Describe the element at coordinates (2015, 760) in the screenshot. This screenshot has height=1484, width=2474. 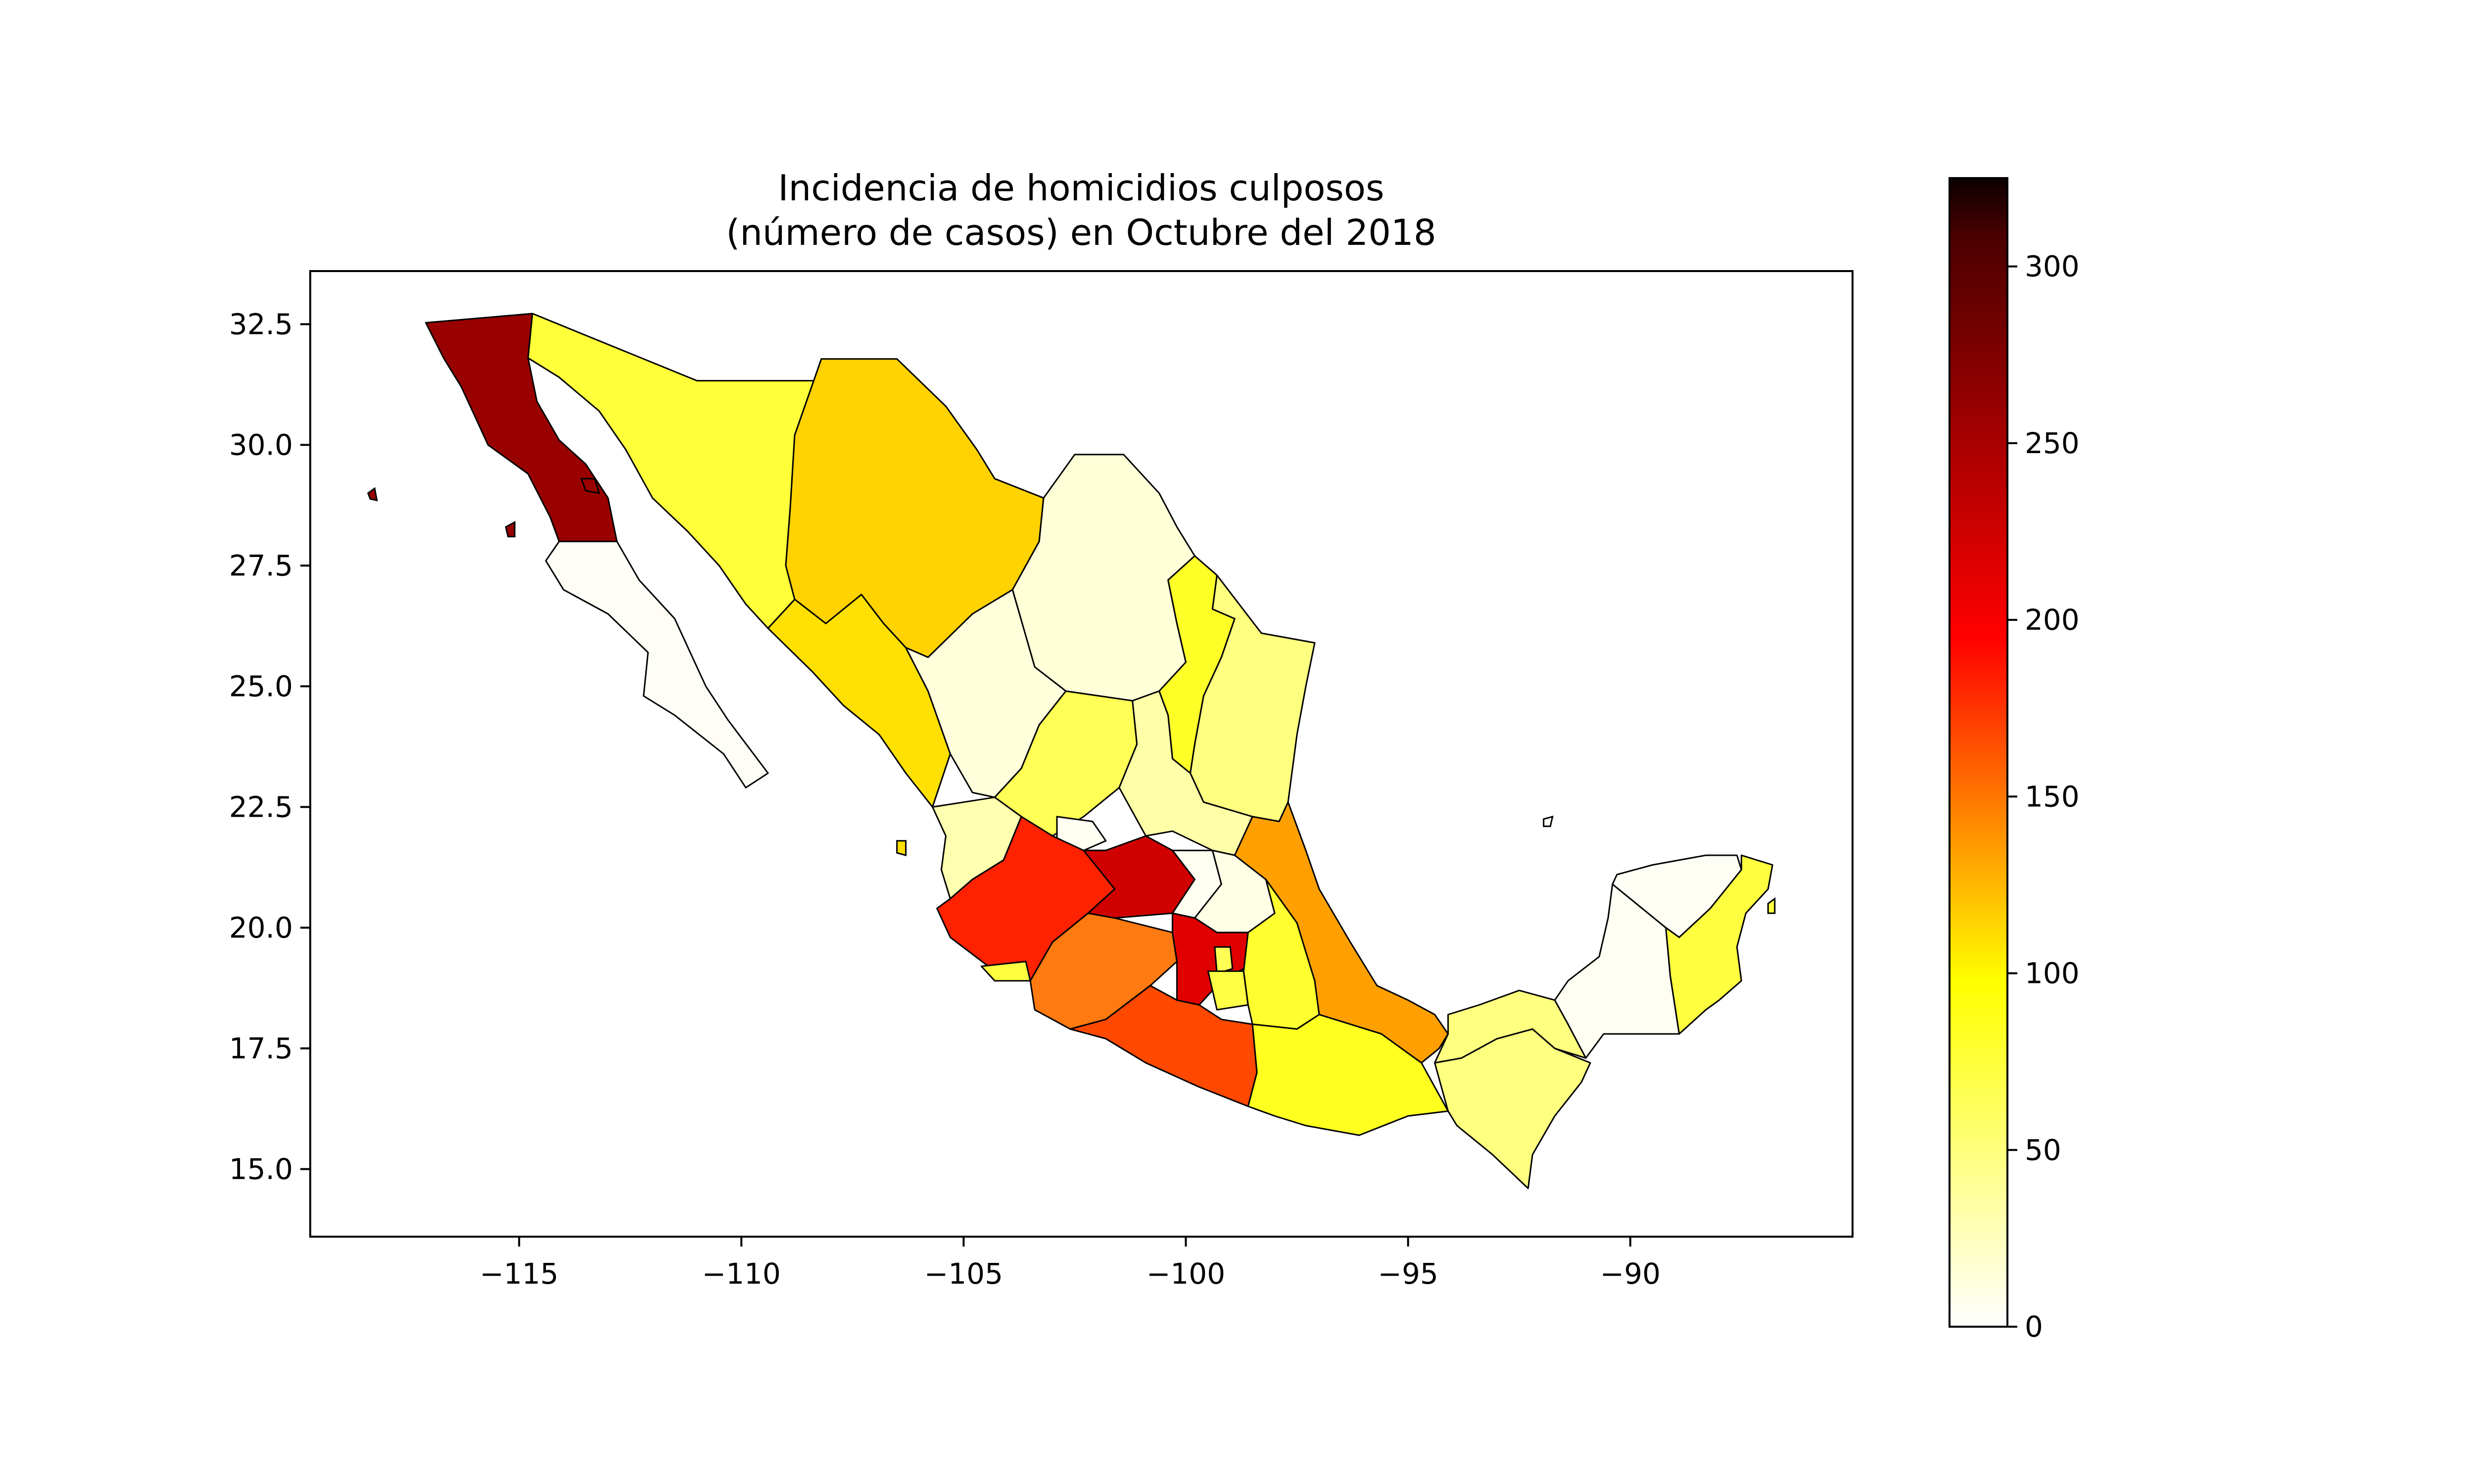
I see `colorbar: 0 50 100 150 200 250 300` at that location.